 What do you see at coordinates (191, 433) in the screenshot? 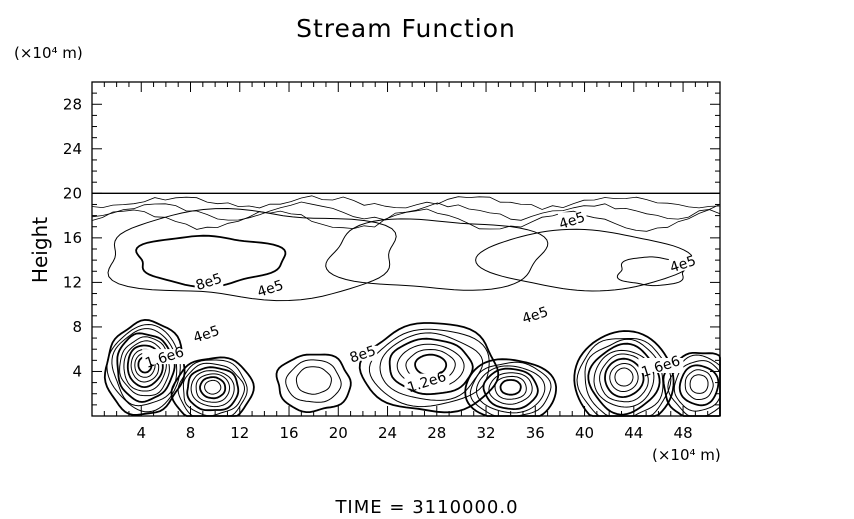
I see `x-tick-label: 8` at bounding box center [191, 433].